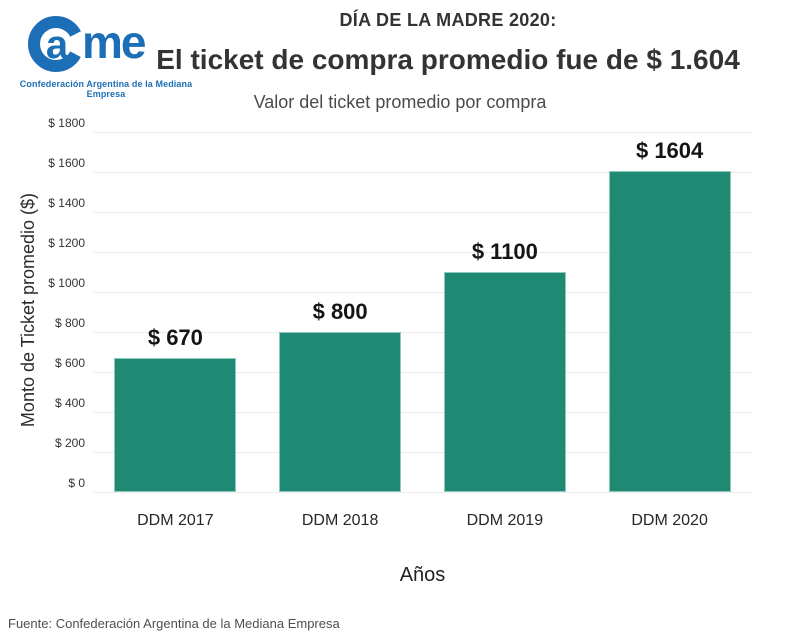 The width and height of the screenshot is (800, 638). What do you see at coordinates (69, 363) in the screenshot?
I see `y-tick-label: $ 600` at bounding box center [69, 363].